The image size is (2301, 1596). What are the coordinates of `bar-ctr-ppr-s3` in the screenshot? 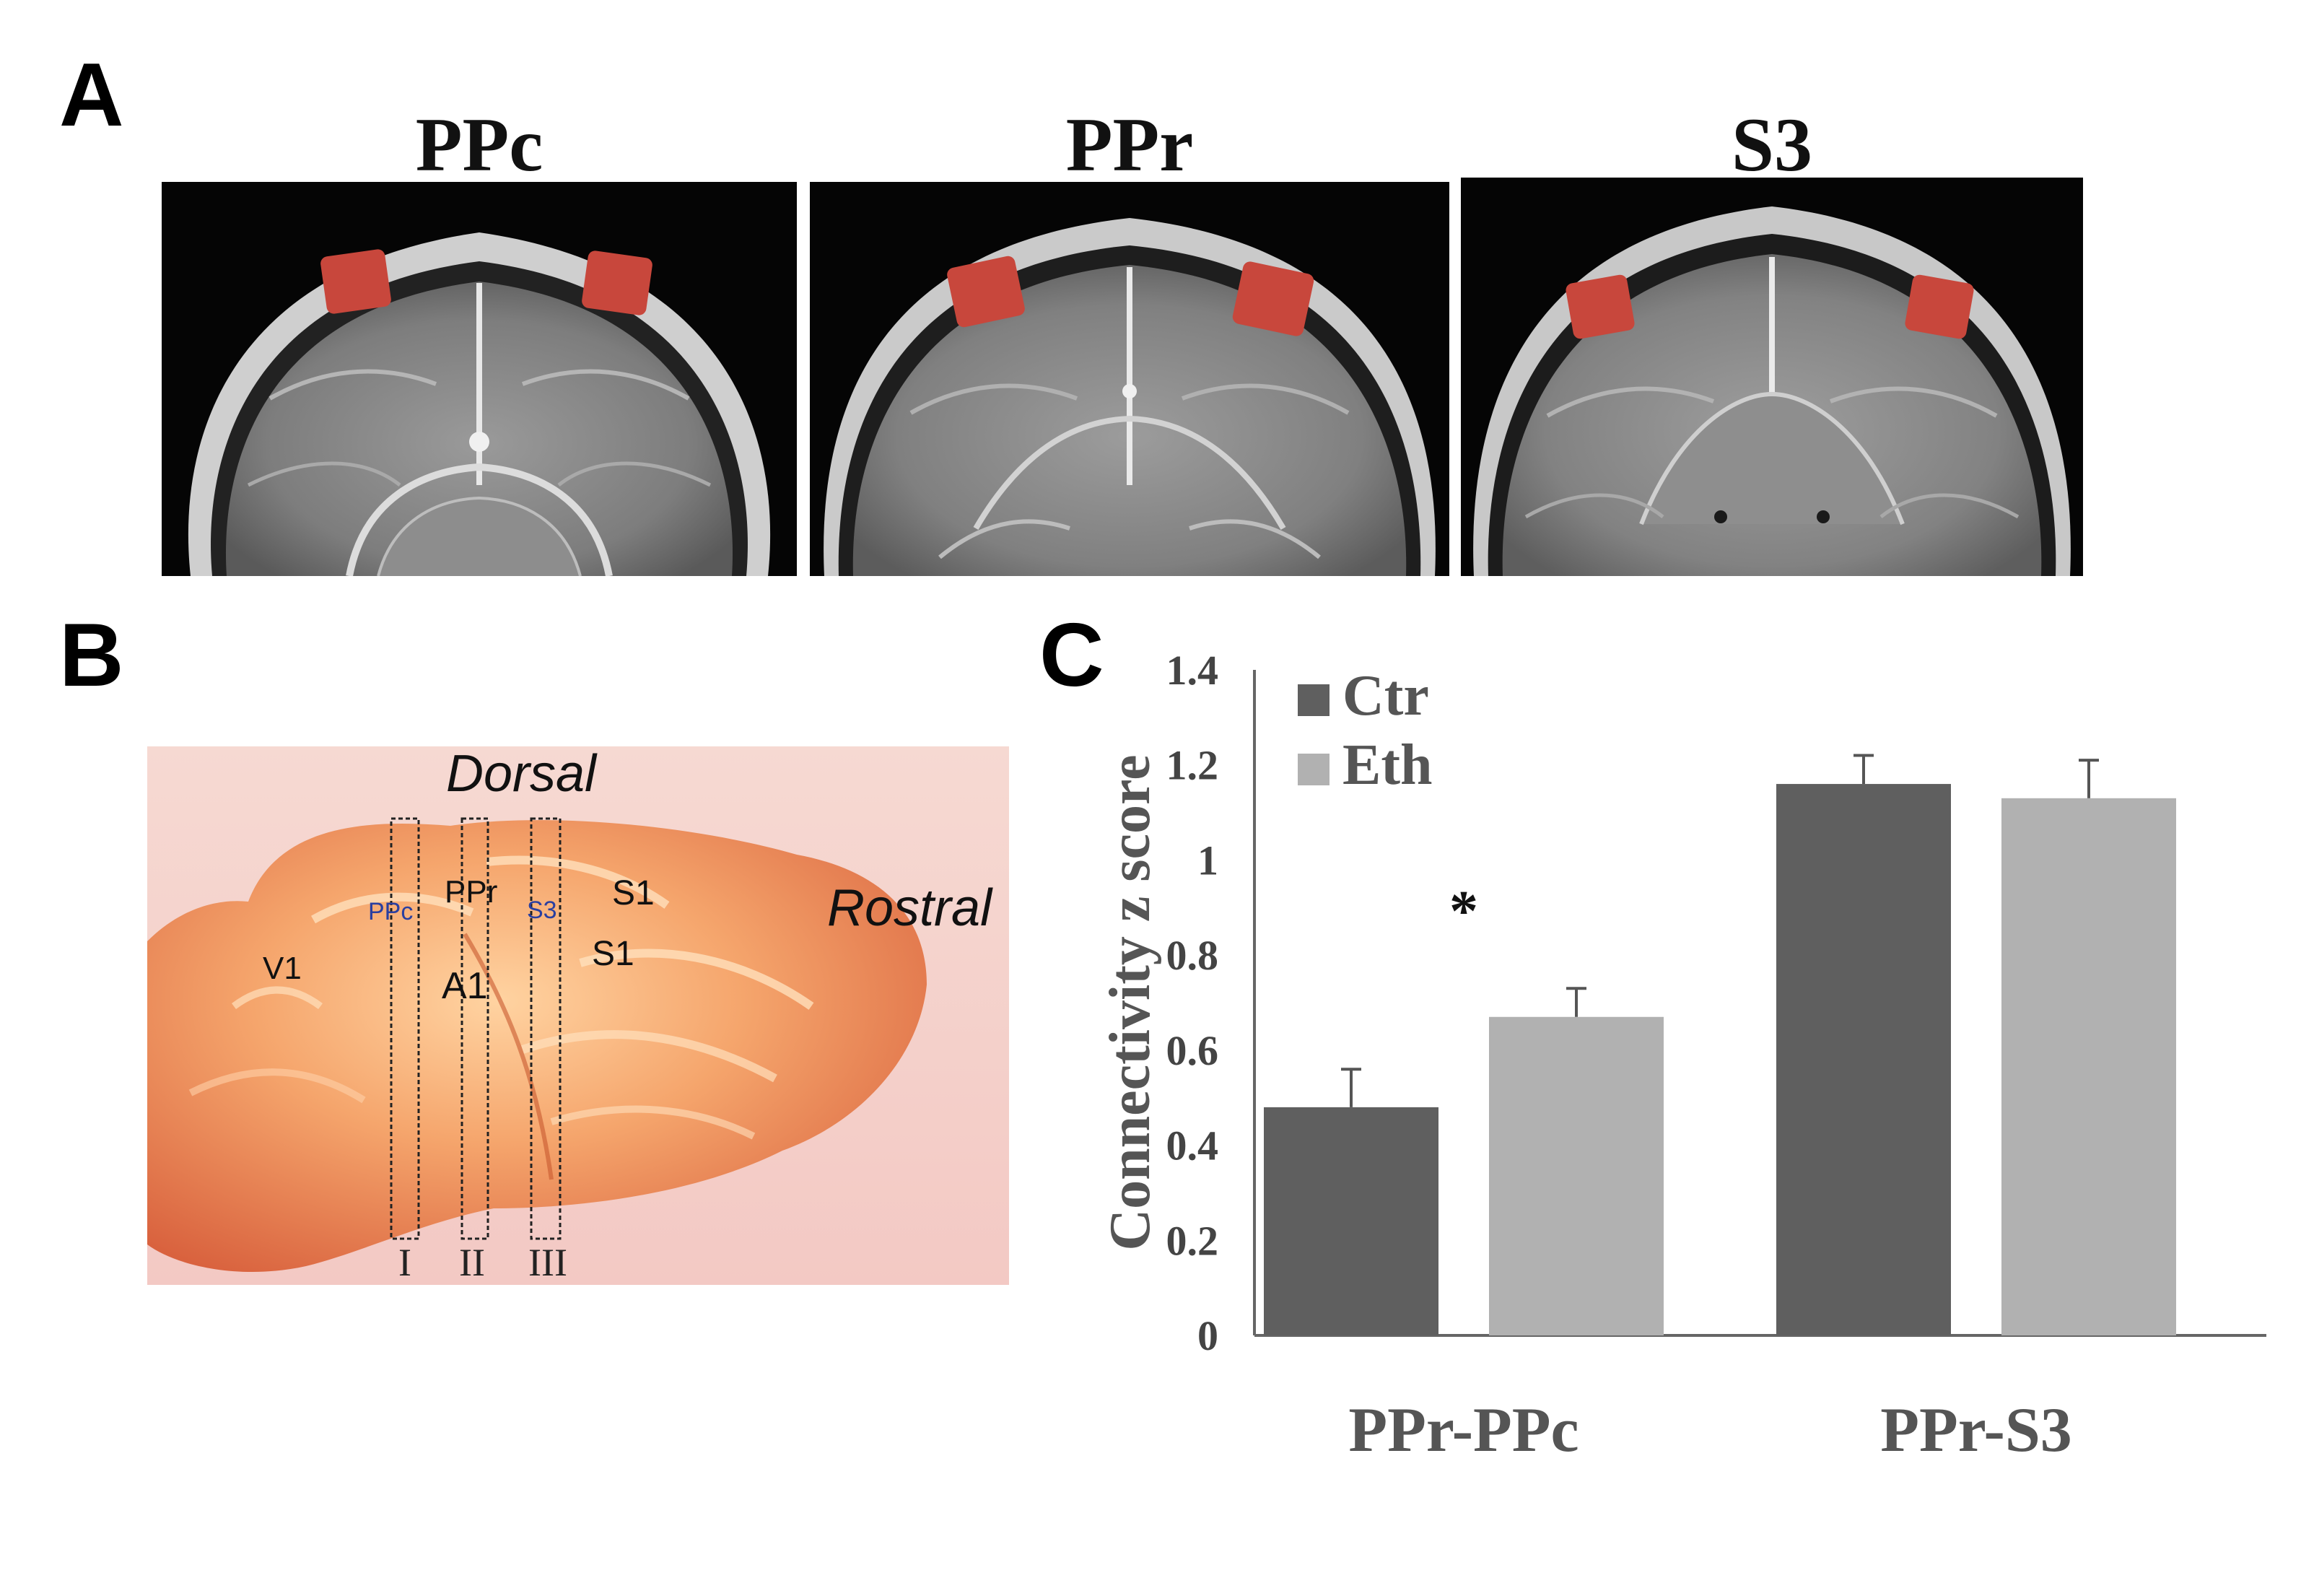 It's located at (1864, 1060).